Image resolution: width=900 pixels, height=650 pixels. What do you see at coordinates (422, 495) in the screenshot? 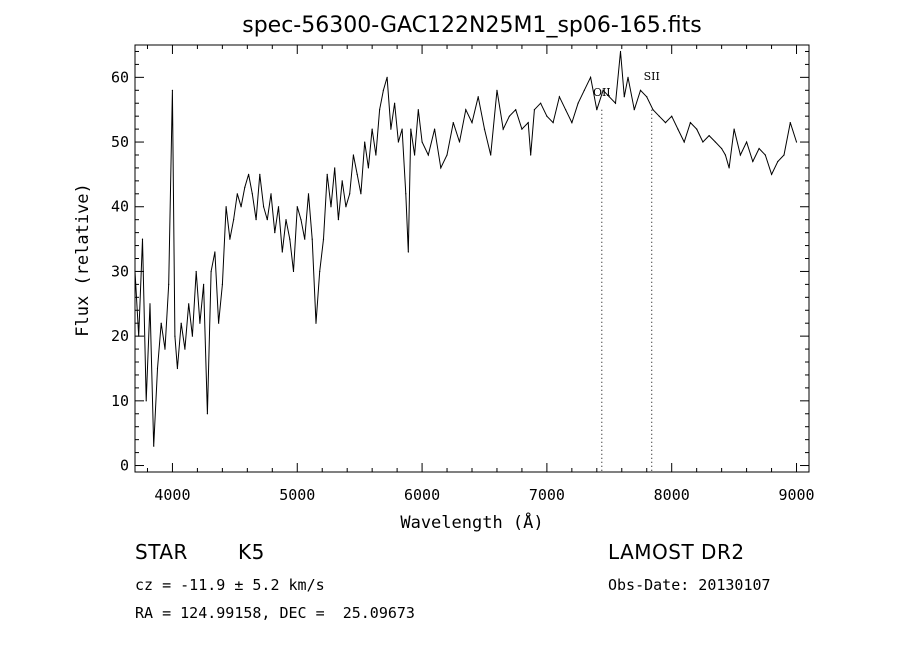
I see `x-tick-label: 6000` at bounding box center [422, 495].